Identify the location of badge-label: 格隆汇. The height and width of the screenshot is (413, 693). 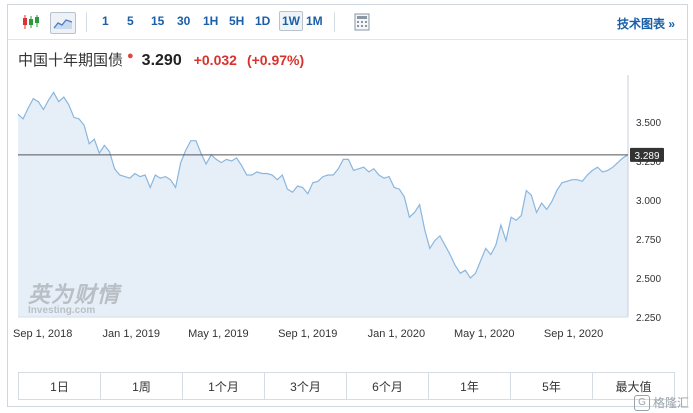
(670, 403).